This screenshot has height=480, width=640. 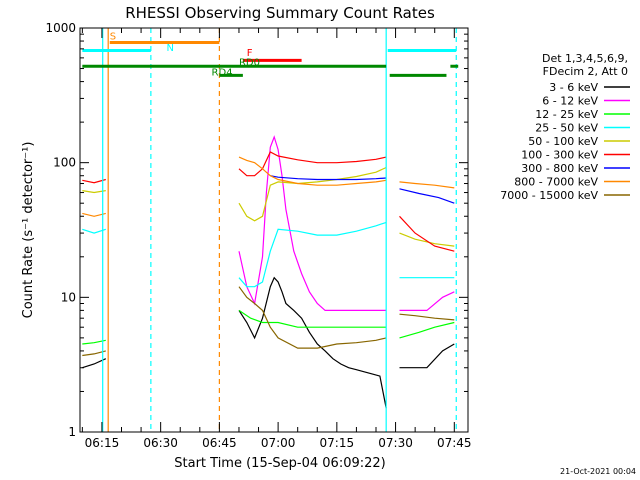 I want to click on annotation-rd0: RD0, so click(x=249, y=63).